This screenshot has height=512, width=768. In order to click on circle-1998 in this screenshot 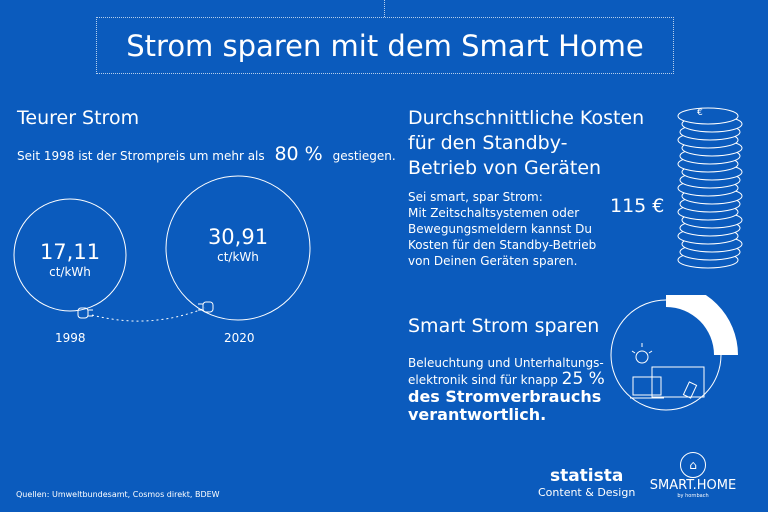, I will do `click(70, 255)`.